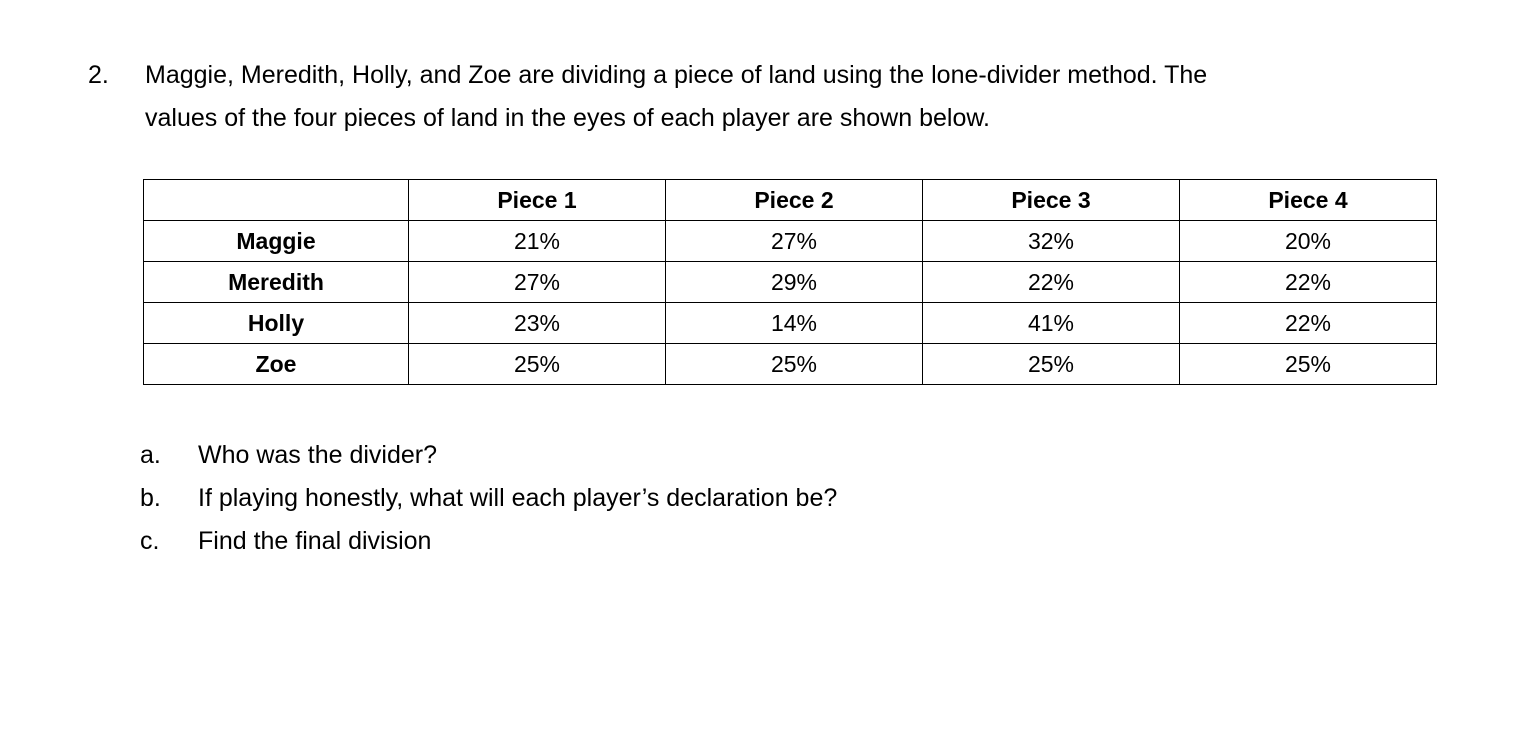  I want to click on value-cell: 14%, so click(794, 323).